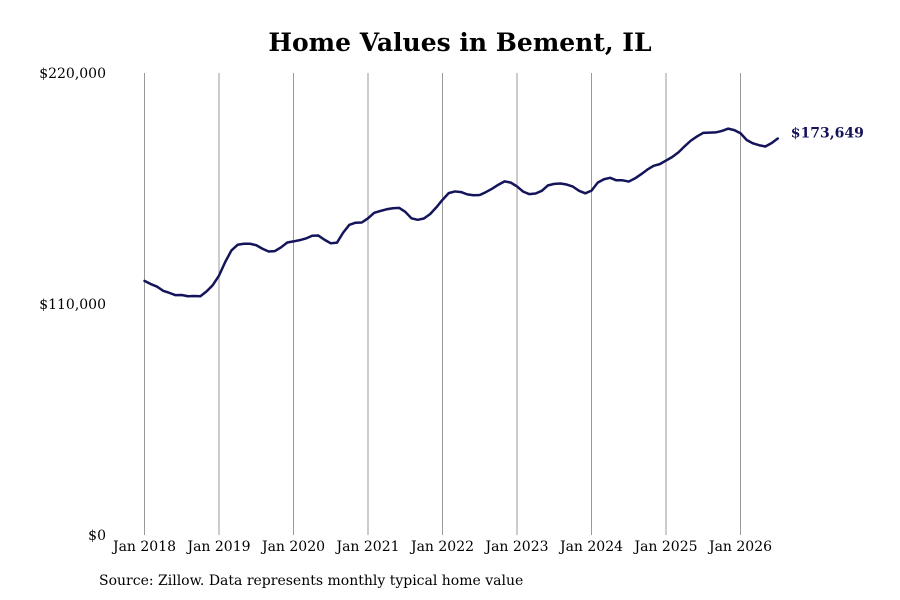 This screenshot has height=600, width=900. What do you see at coordinates (292, 547) in the screenshot?
I see `x-tick-label: Jan 2020` at bounding box center [292, 547].